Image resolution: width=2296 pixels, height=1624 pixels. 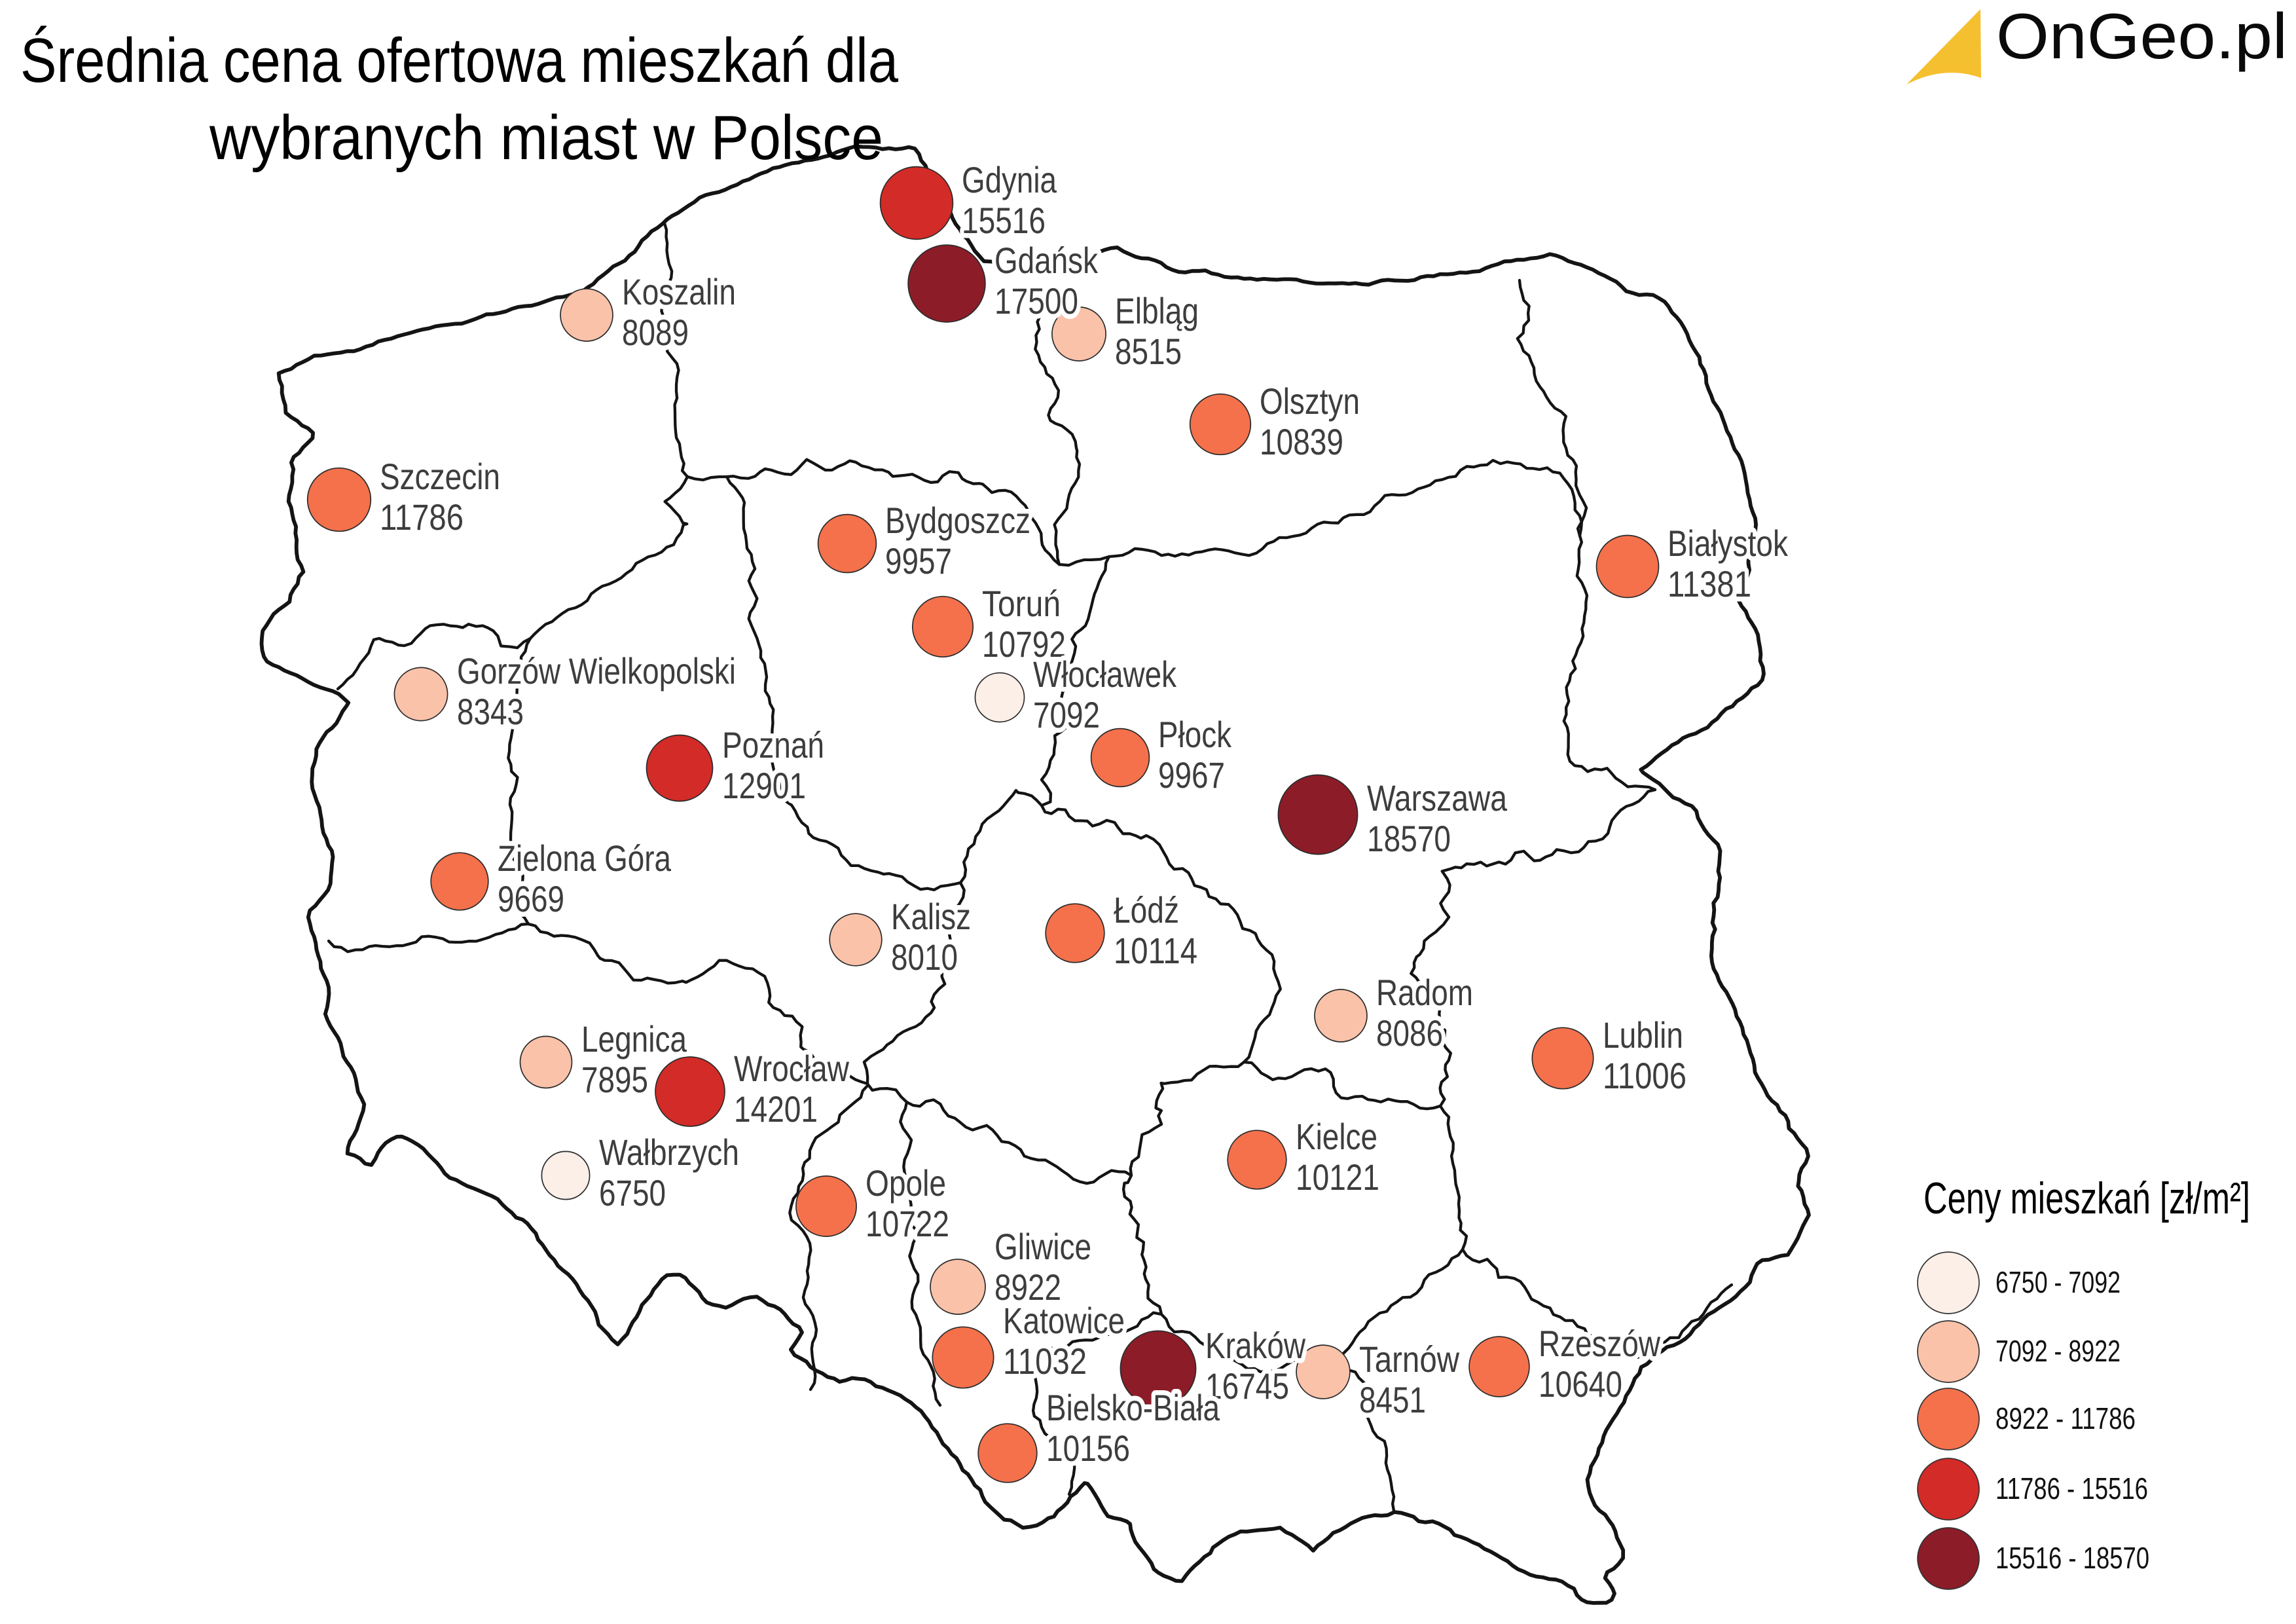 I want to click on svg-text: Zielona Góra, so click(x=585, y=858).